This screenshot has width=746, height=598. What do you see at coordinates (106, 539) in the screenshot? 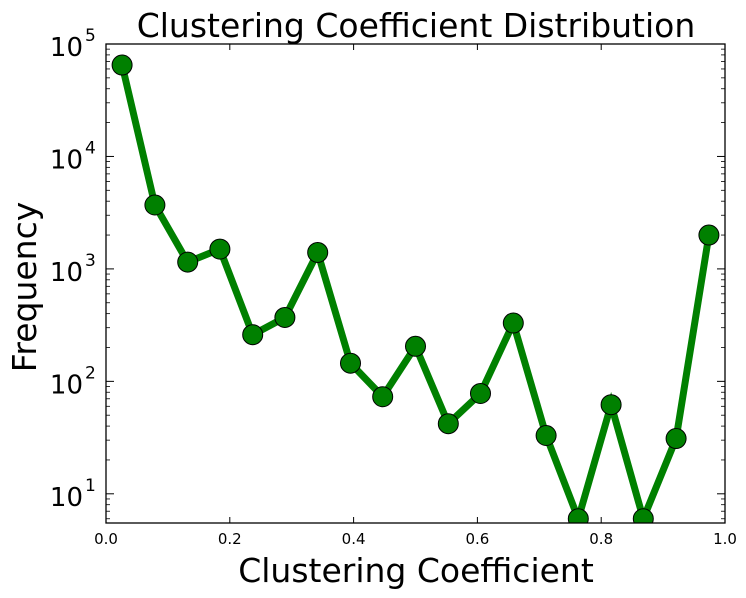
I see `x-tick-label: 0.0` at bounding box center [106, 539].